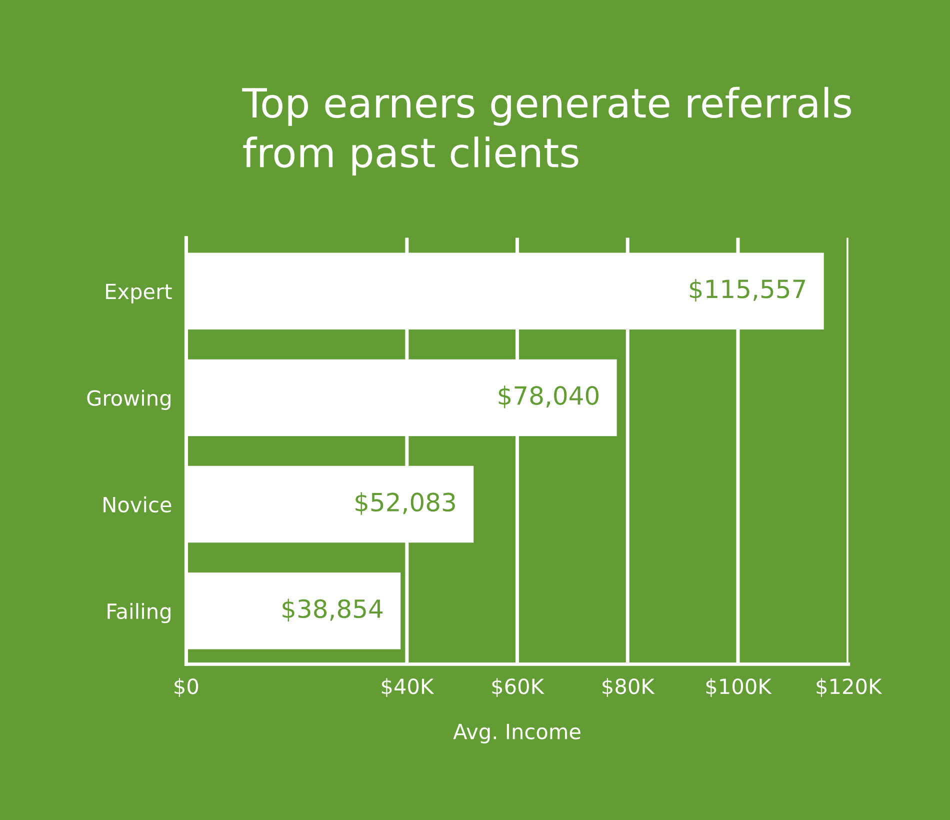 The height and width of the screenshot is (820, 950). I want to click on x-tick-label: $120K, so click(849, 687).